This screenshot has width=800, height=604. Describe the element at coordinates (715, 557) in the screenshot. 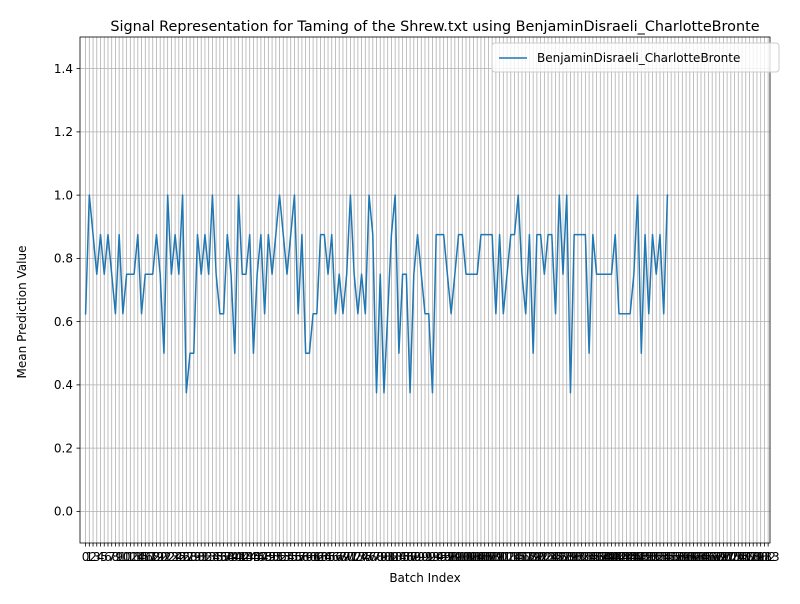

I see `x-tick-label: 169` at that location.